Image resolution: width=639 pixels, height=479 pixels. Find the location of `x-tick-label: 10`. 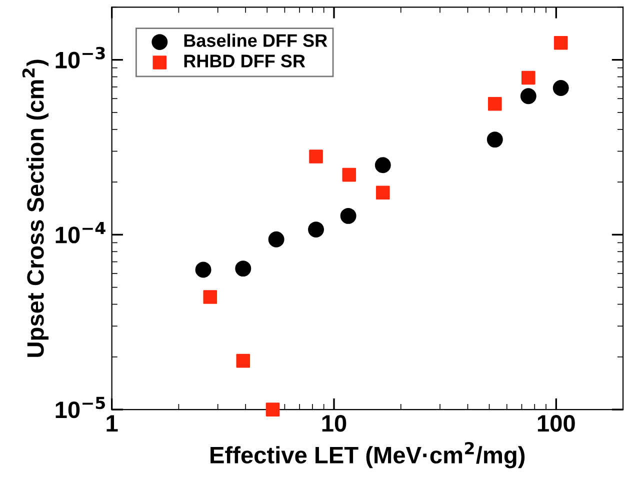

x-tick-label: 10 is located at coordinates (334, 423).